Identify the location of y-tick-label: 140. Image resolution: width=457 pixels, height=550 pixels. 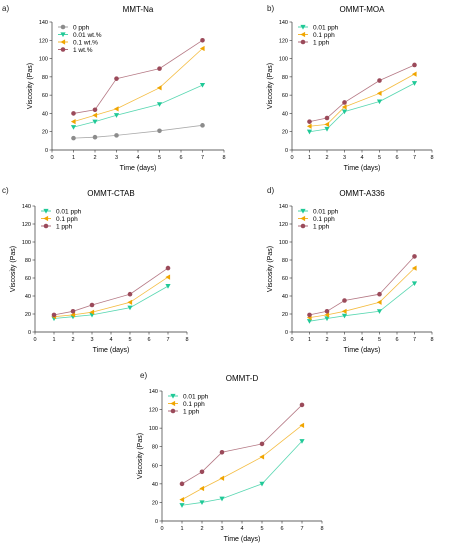
(153, 392).